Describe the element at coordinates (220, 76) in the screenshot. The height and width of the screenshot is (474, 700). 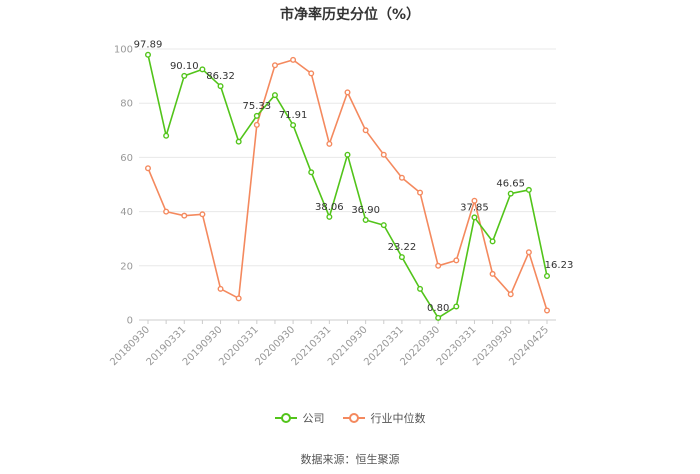
I see `data-label: 86.32` at that location.